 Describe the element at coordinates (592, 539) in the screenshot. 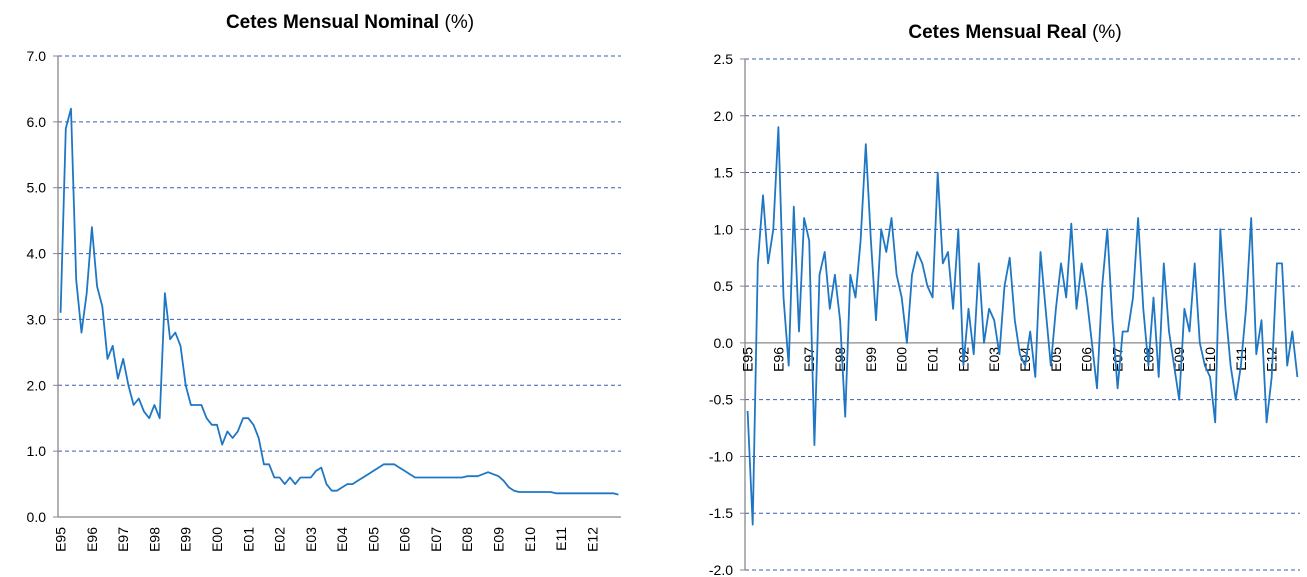

I see `x-tick-label: E12` at that location.